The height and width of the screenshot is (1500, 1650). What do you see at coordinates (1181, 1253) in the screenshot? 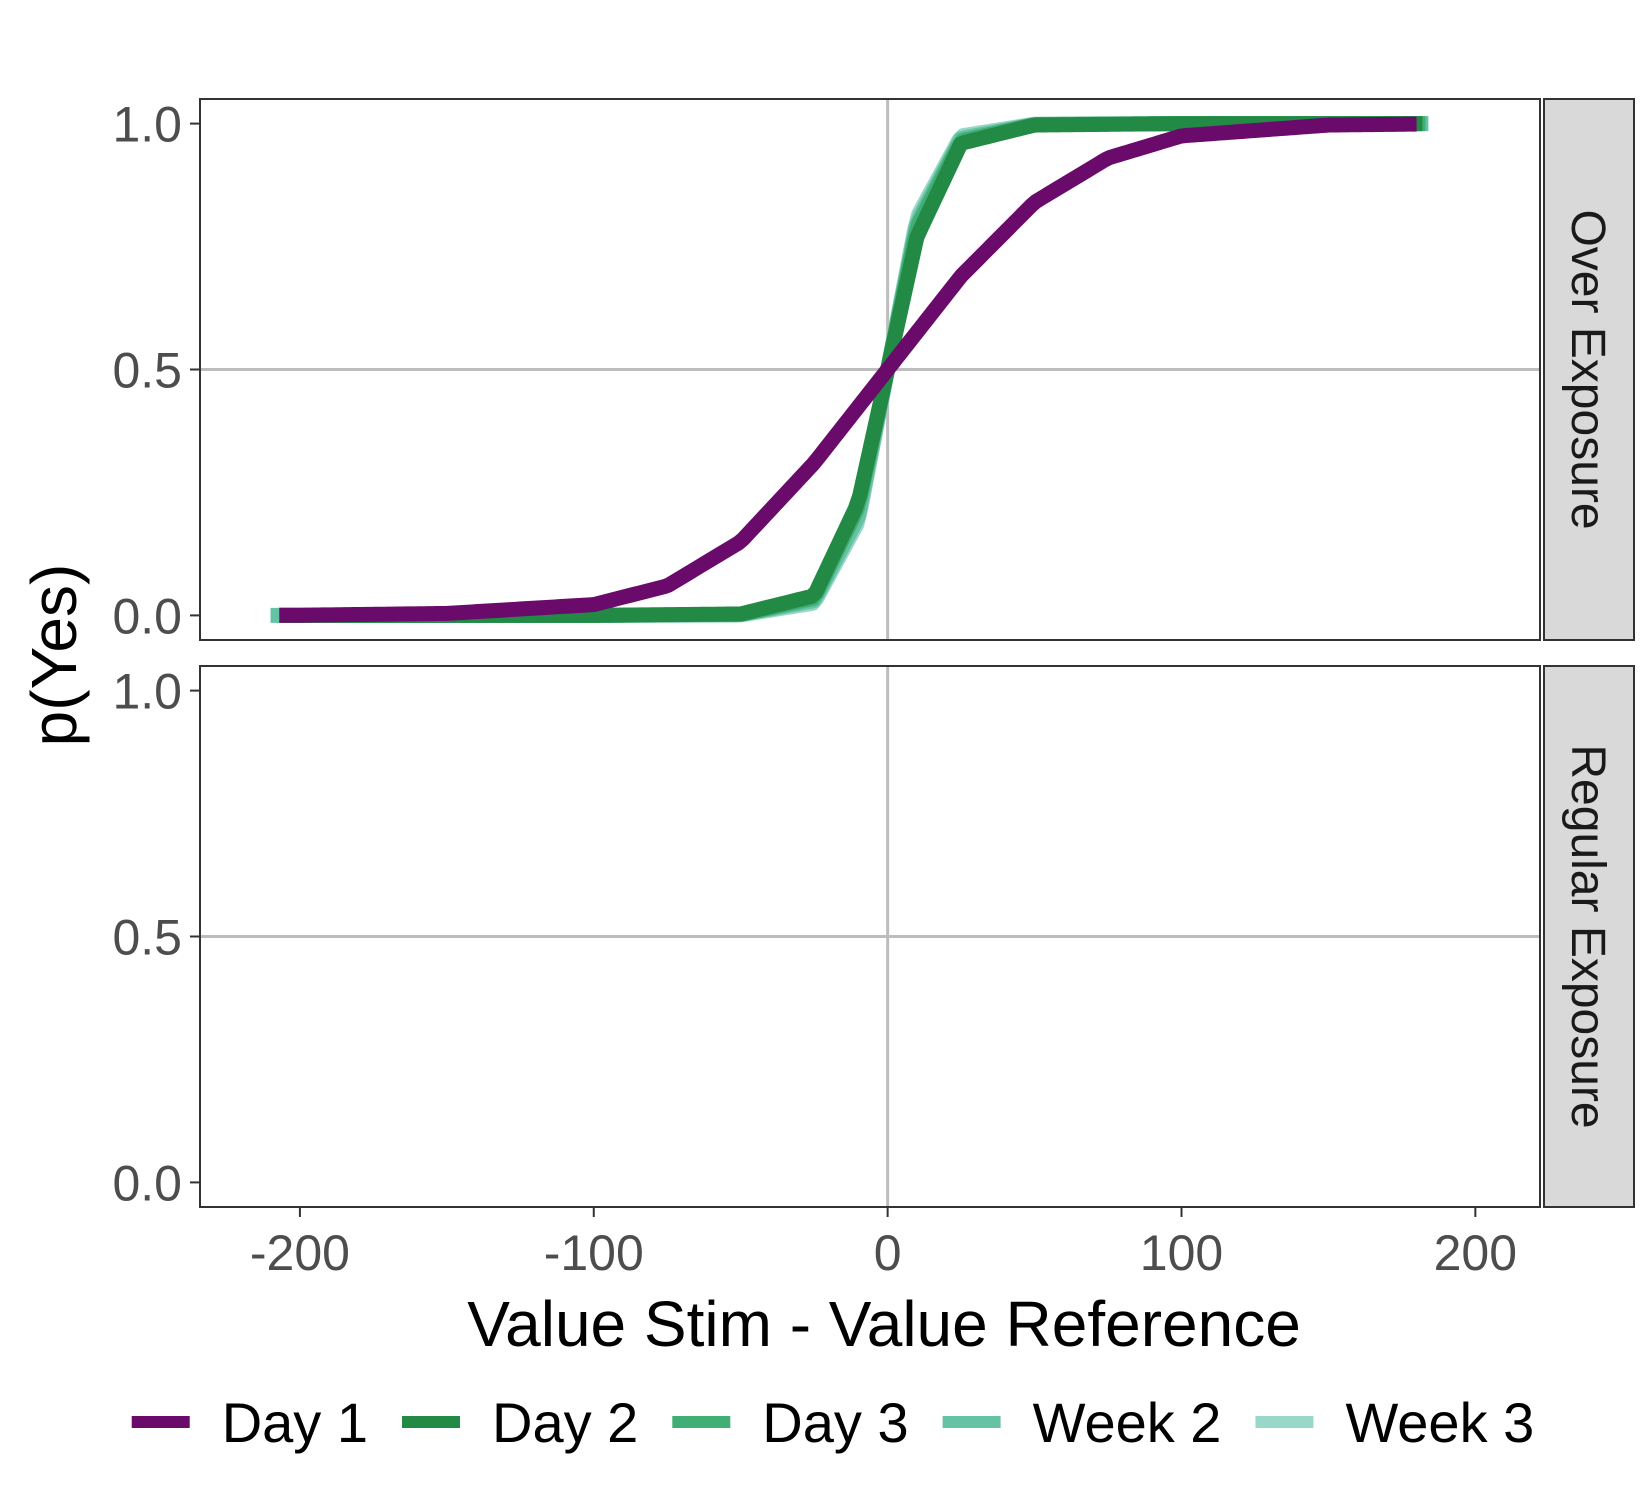
I see `x-tick-label: 100` at bounding box center [1181, 1253].